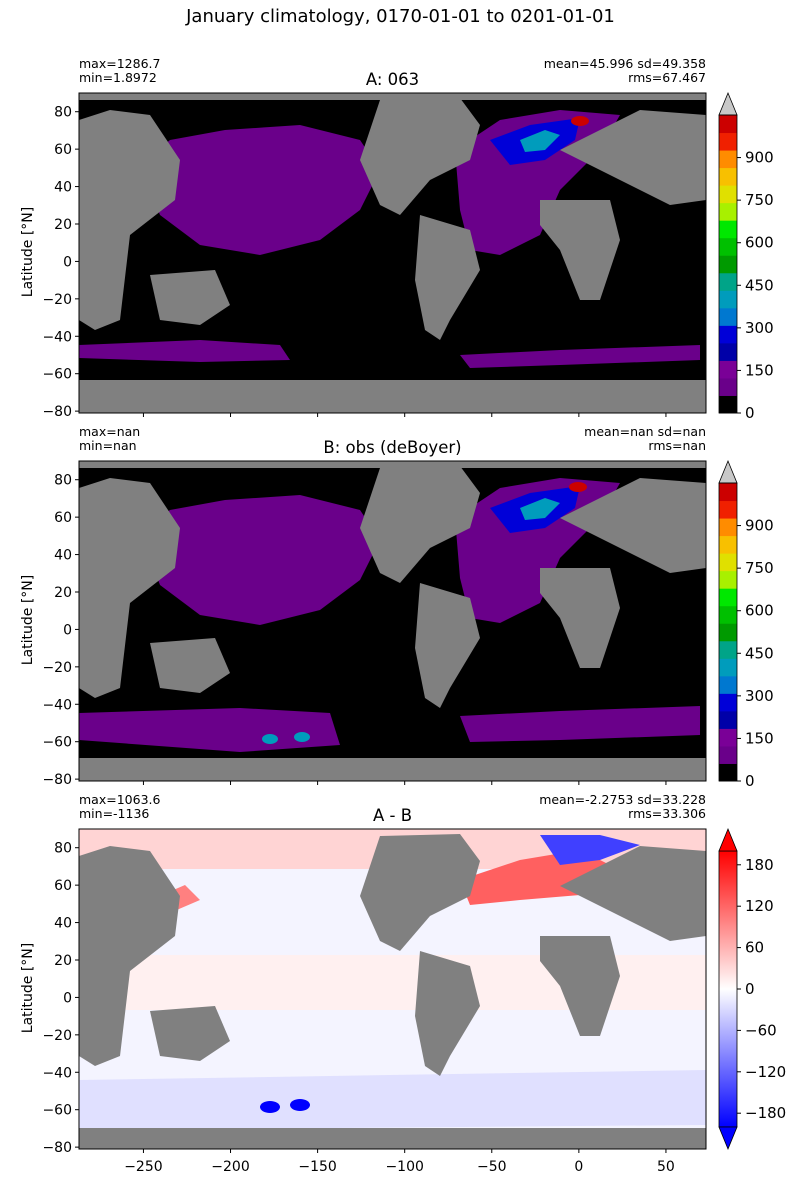 The image size is (801, 1184). Describe the element at coordinates (759, 611) in the screenshot. I see `panel-b-colorbar-label: 600` at that location.